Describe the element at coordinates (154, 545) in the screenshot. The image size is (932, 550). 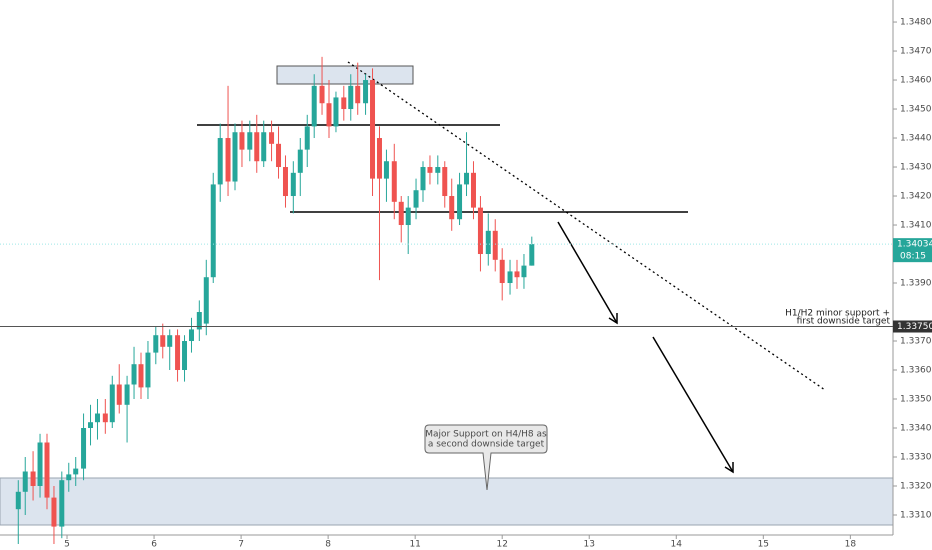
I see `x-tick-label: 6` at that location.